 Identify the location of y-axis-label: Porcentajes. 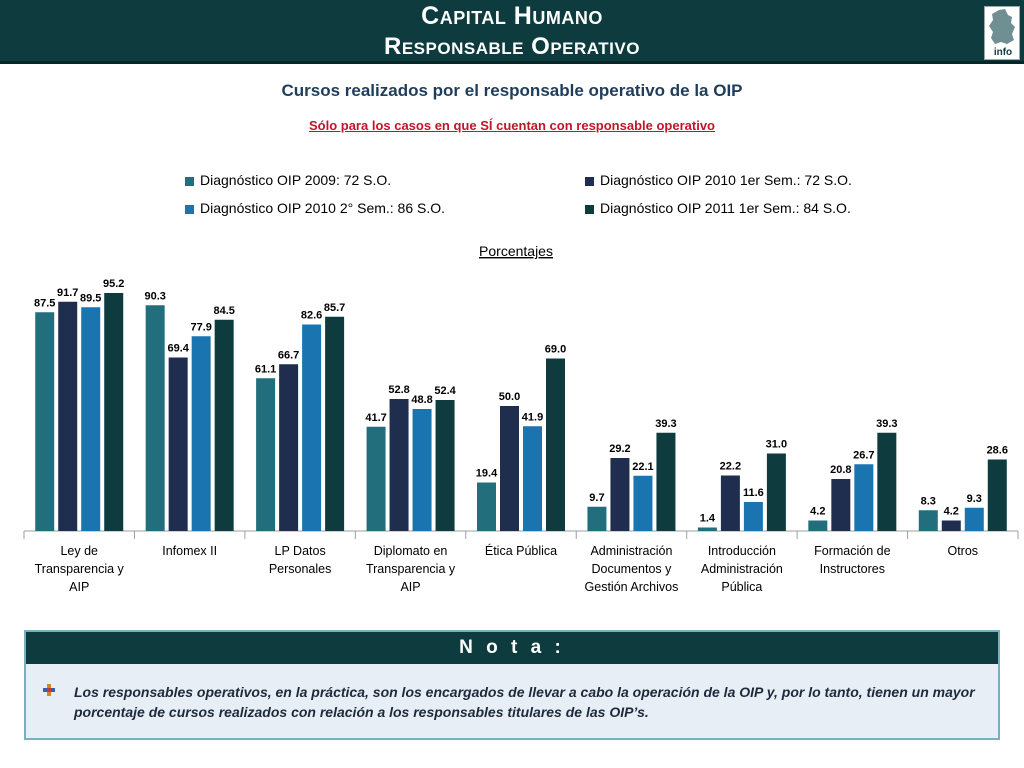
(516, 251).